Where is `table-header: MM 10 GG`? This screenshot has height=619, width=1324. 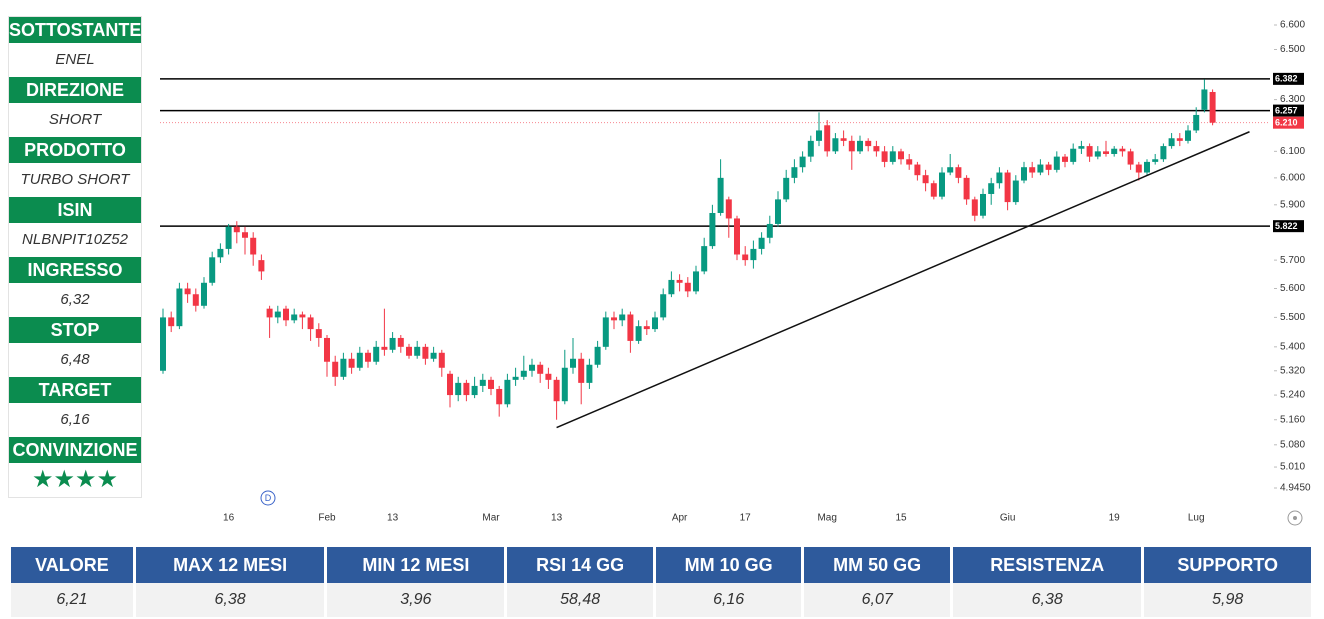 table-header: MM 10 GG is located at coordinates (728, 565).